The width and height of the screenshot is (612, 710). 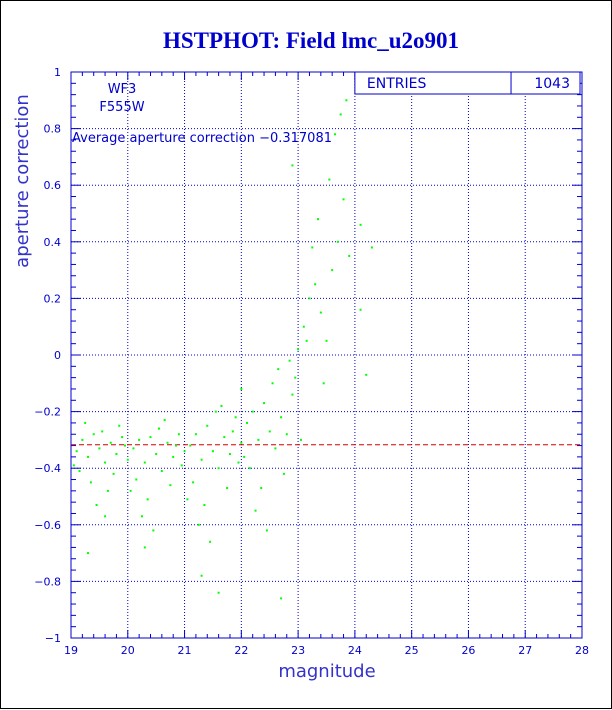 What do you see at coordinates (298, 650) in the screenshot?
I see `x-tick-label: 23` at bounding box center [298, 650].